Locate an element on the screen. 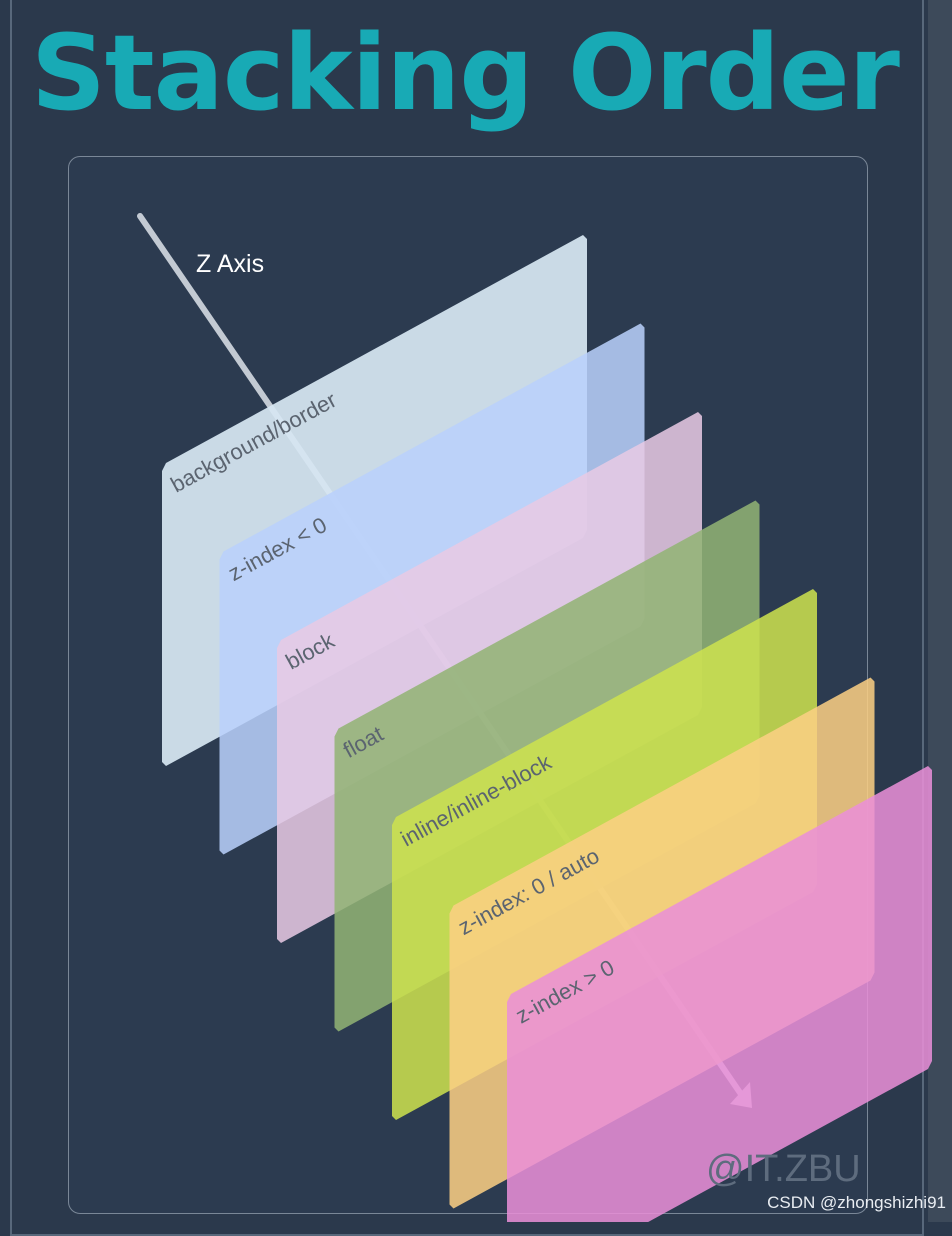 This screenshot has height=1236, width=952. credit-text: CSDN @zhongshizhi91 is located at coordinates (856, 1202).